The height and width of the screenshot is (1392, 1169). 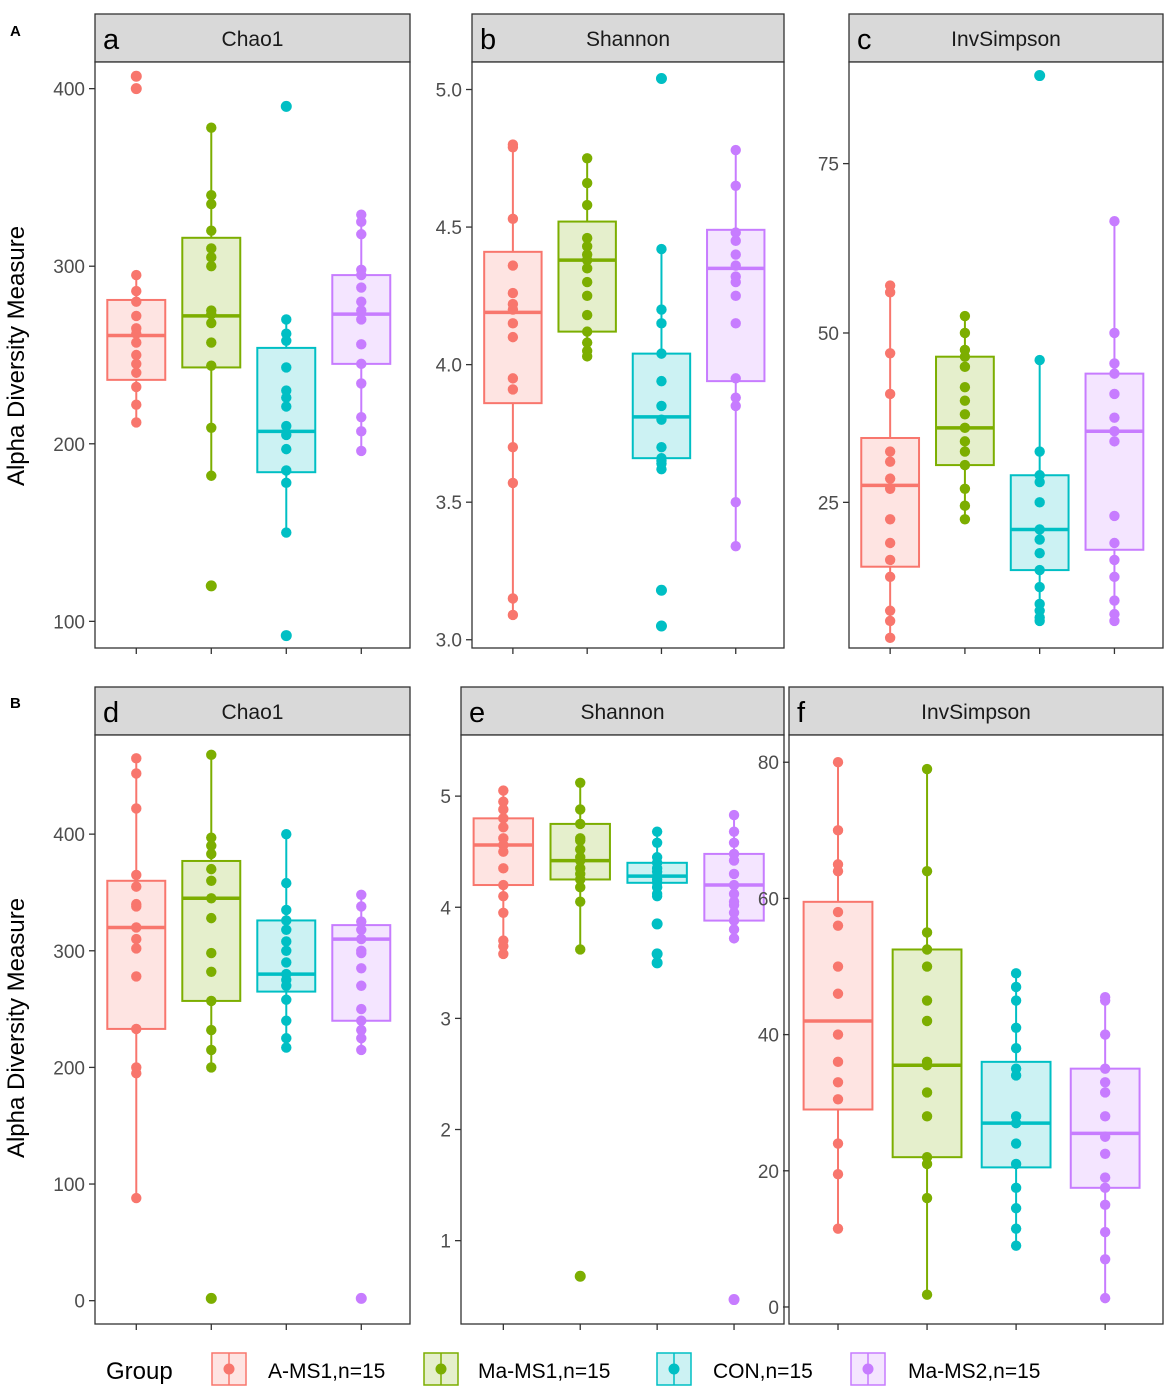 I want to click on legend-item-a-ms1: A-MS1,n=15, so click(x=298, y=1369).